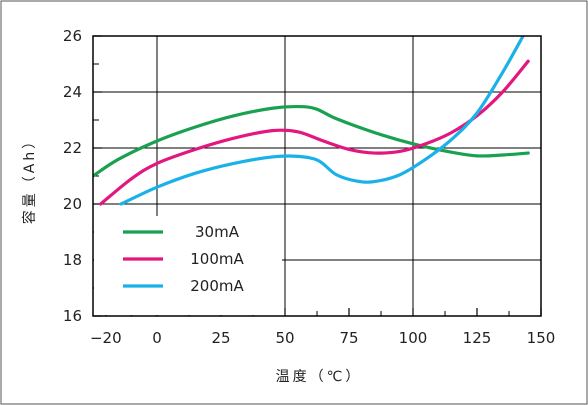  I want to click on legend: 30mA 100mA 200mA, so click(188, 265).